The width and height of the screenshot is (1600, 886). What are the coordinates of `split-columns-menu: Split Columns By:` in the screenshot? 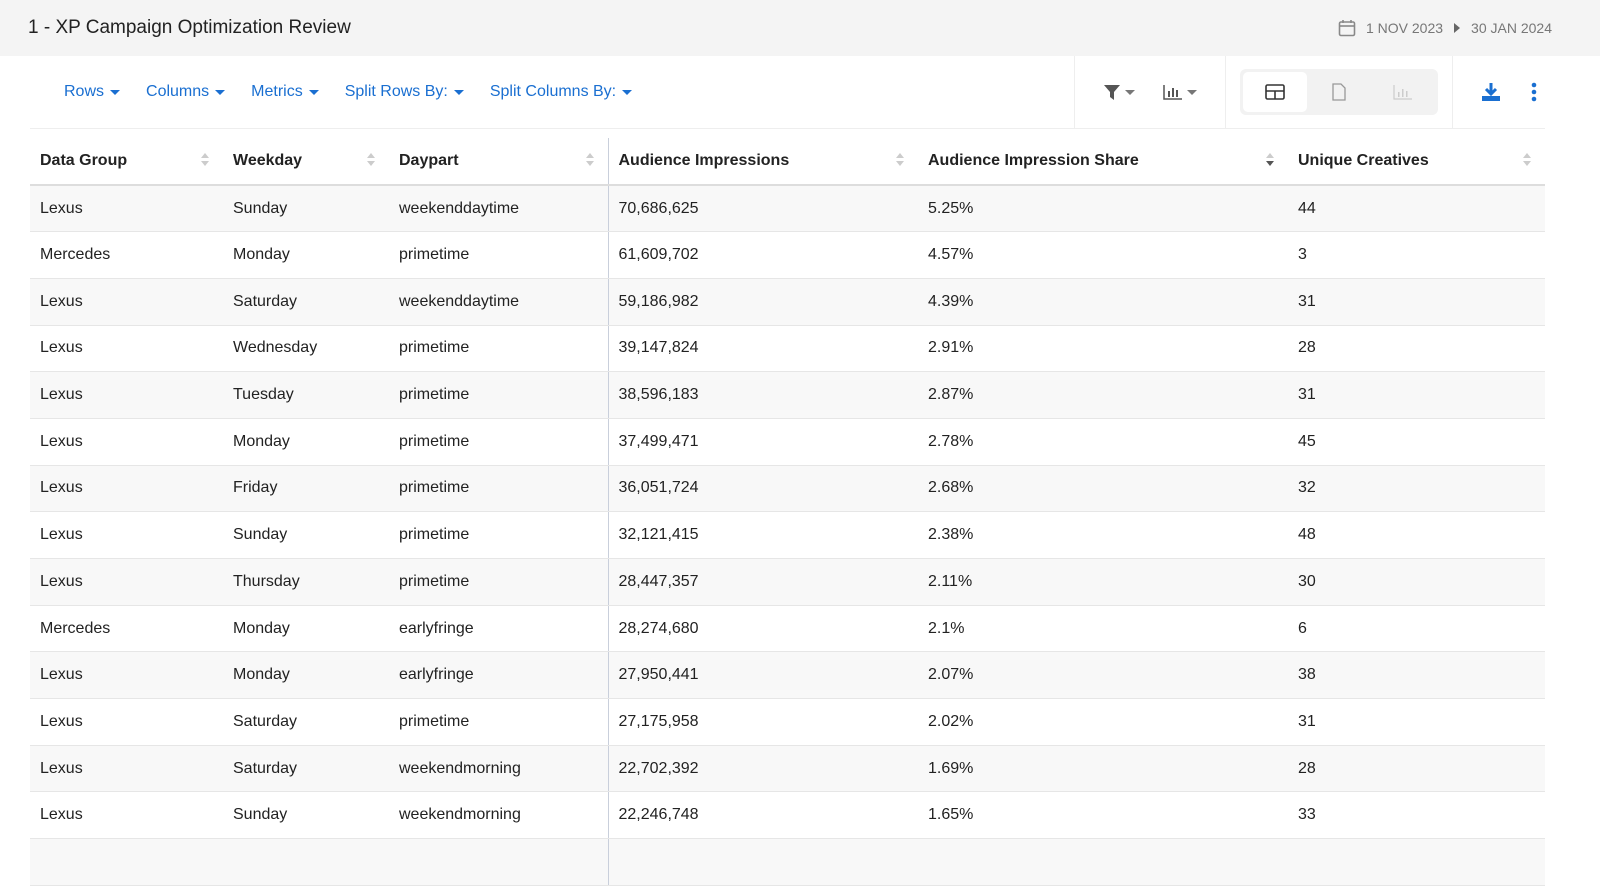 It's located at (561, 92).